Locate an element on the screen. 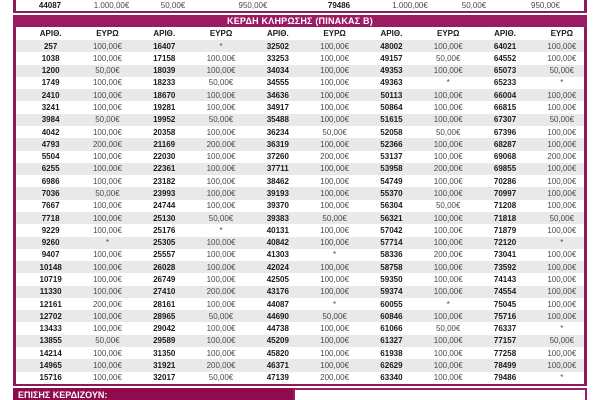 This screenshot has height=400, width=600. ticket-number: 42505 is located at coordinates (277, 279).